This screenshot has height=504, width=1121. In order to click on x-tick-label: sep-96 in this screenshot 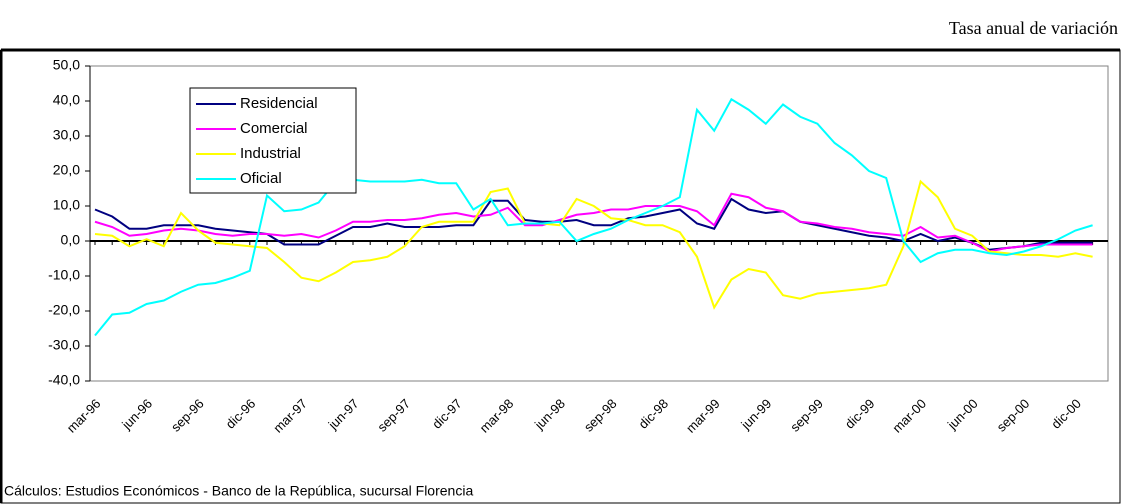, I will do `click(187, 415)`.